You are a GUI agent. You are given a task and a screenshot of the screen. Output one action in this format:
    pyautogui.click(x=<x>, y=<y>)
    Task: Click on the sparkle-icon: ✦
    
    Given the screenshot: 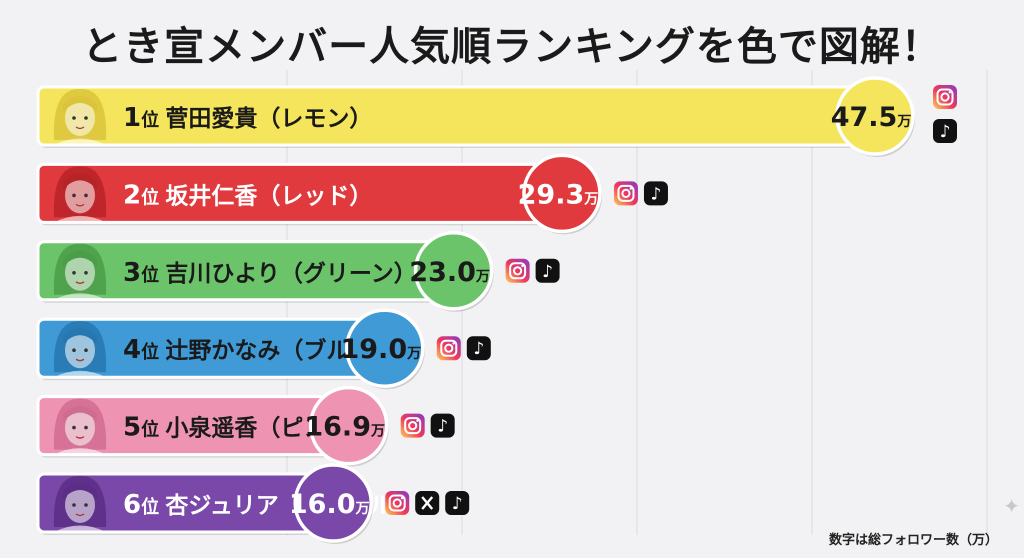 What is the action you would take?
    pyautogui.click(x=1011, y=506)
    